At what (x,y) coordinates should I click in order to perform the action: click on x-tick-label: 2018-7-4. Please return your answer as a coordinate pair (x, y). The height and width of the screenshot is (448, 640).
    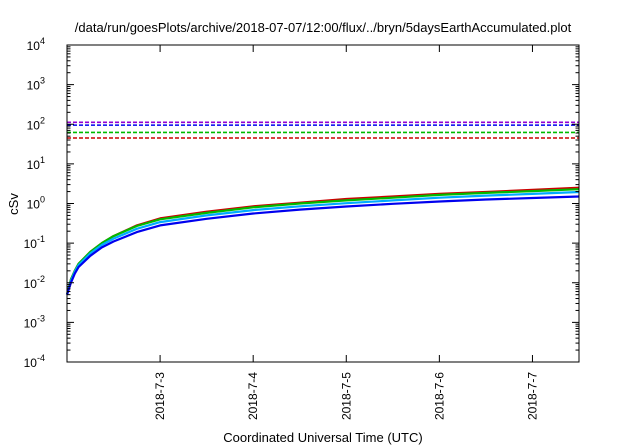
    Looking at the image, I should click on (253, 396).